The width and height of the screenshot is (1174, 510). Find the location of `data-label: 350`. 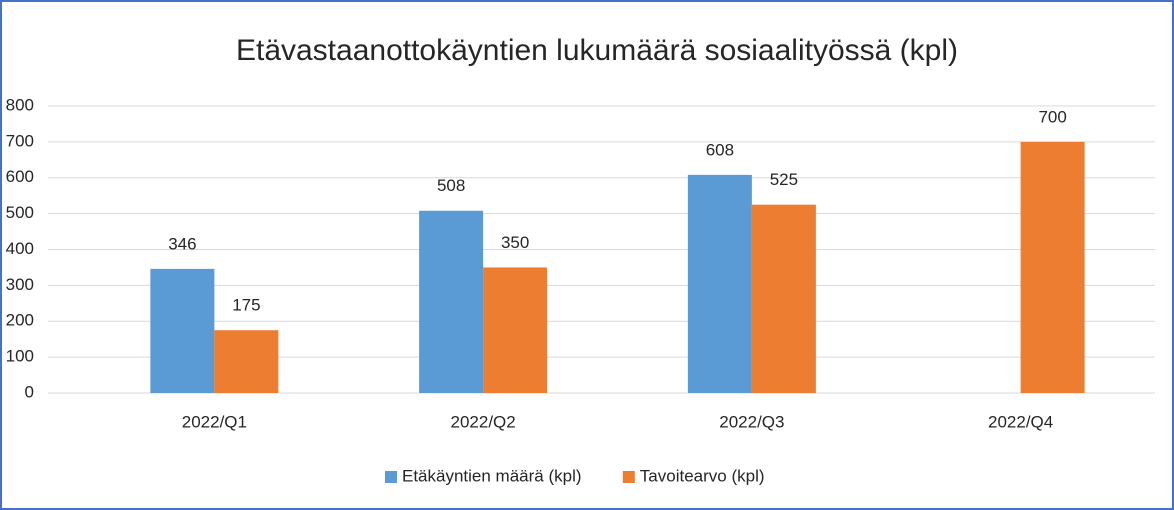

data-label: 350 is located at coordinates (515, 242).